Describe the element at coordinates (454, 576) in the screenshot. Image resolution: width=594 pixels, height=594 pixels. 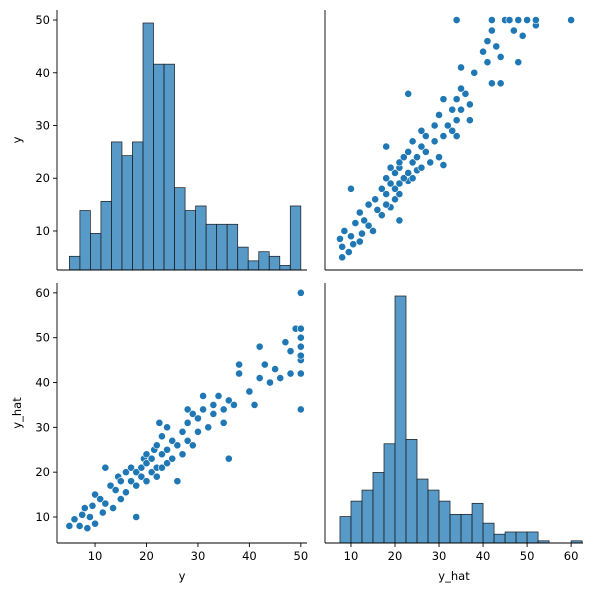
I see `x-axis-label: y_hat` at that location.